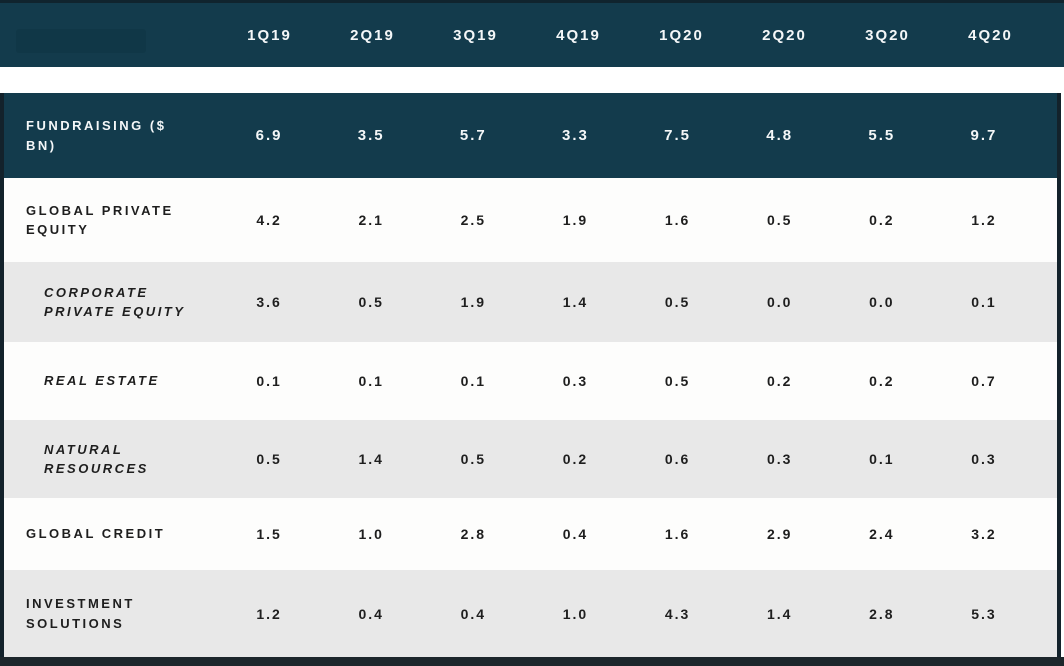 This screenshot has height=666, width=1064. I want to click on row-label-global-private-equity: GLOBAL PRIVATE EQUITY, so click(100, 220).